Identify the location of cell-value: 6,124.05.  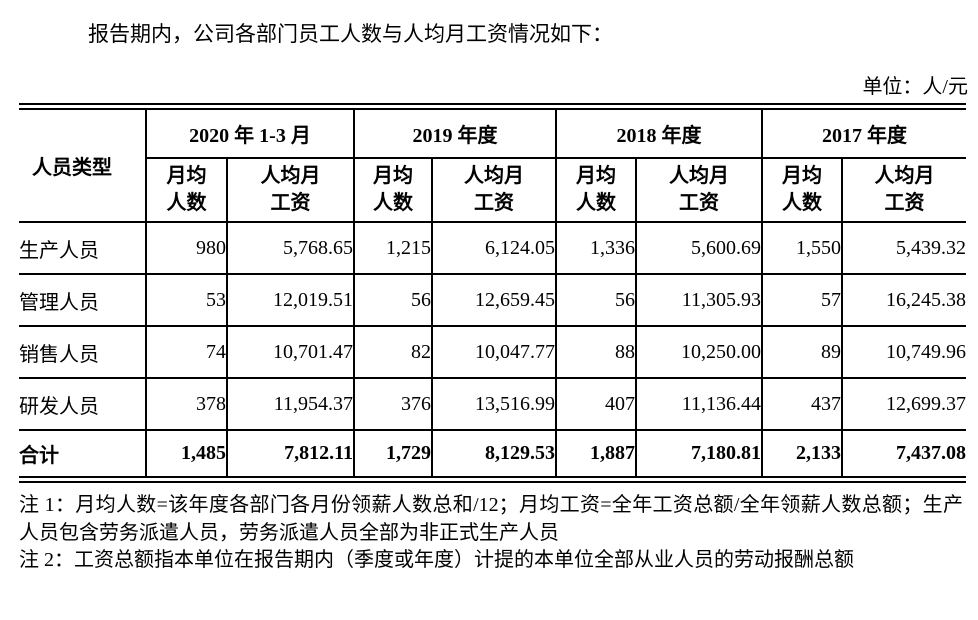
(494, 248).